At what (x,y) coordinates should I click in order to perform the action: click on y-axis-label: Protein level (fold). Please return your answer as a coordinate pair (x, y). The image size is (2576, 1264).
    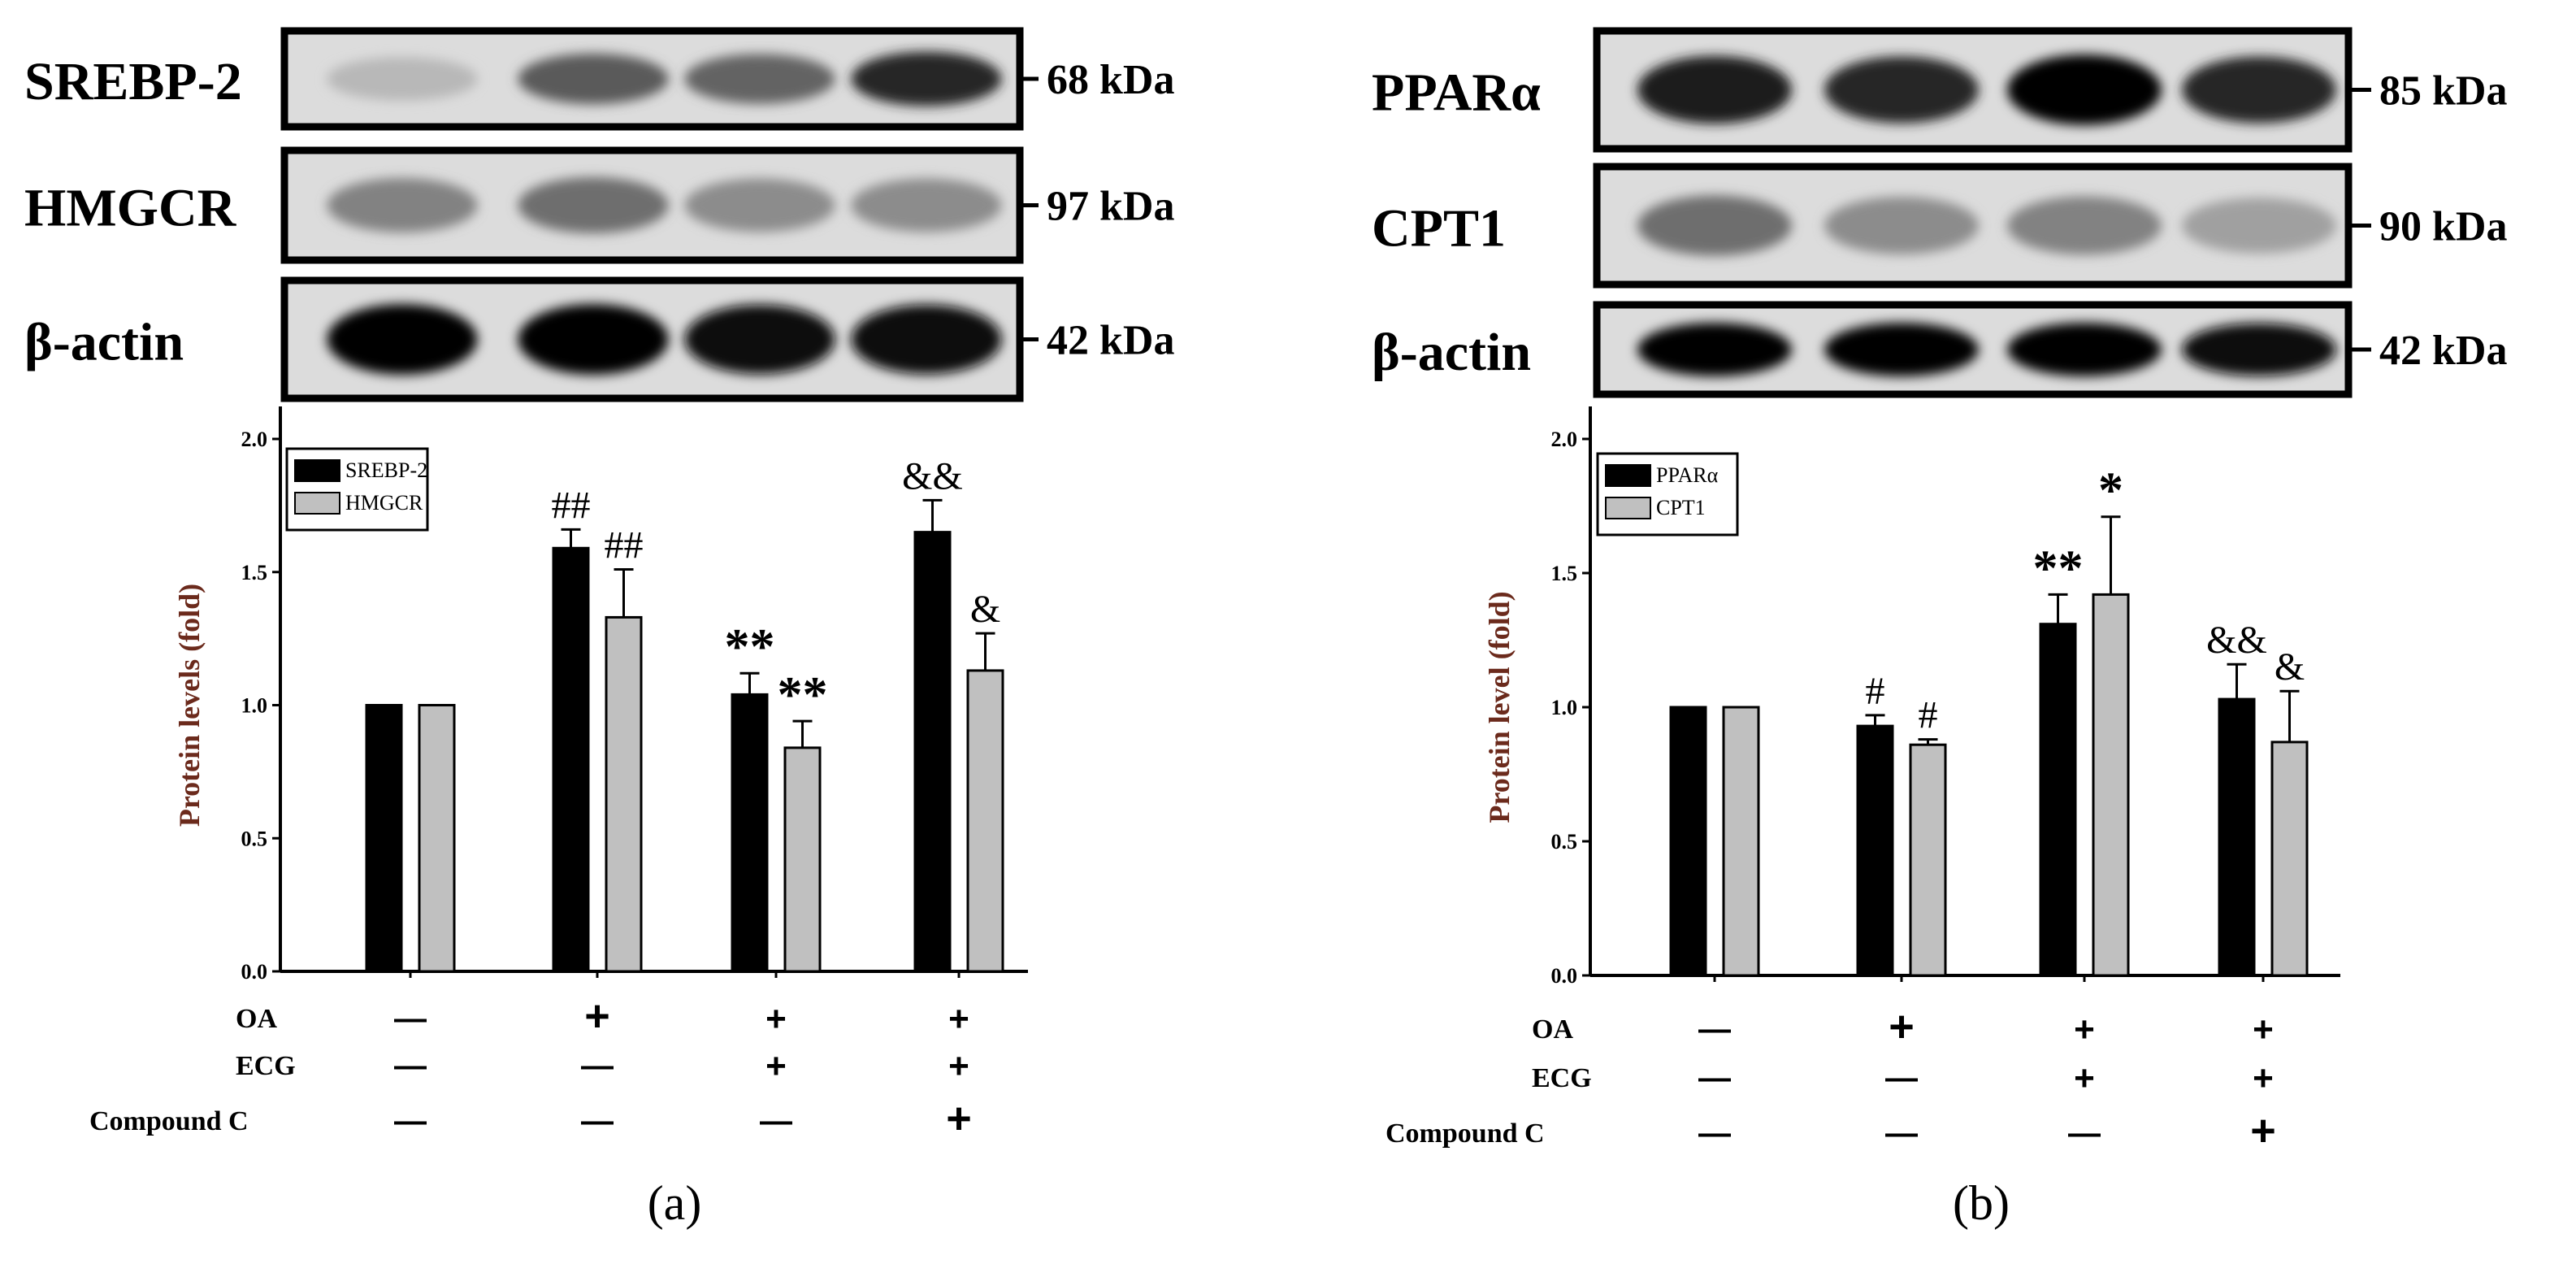
    Looking at the image, I should click on (1499, 707).